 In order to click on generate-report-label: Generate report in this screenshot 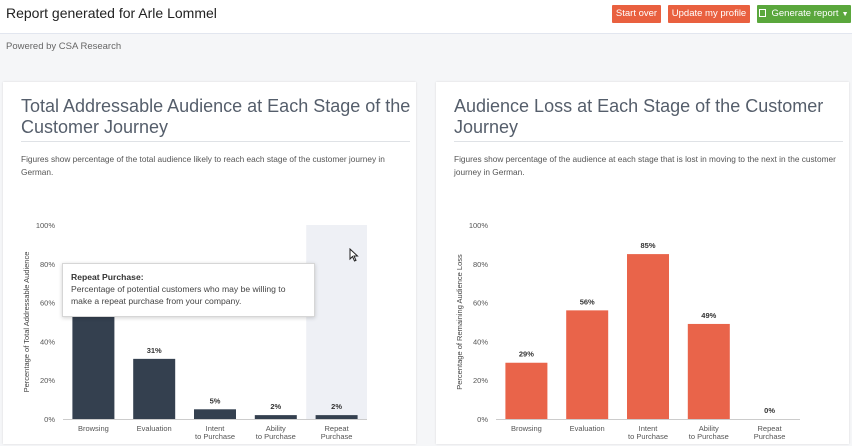, I will do `click(805, 13)`.